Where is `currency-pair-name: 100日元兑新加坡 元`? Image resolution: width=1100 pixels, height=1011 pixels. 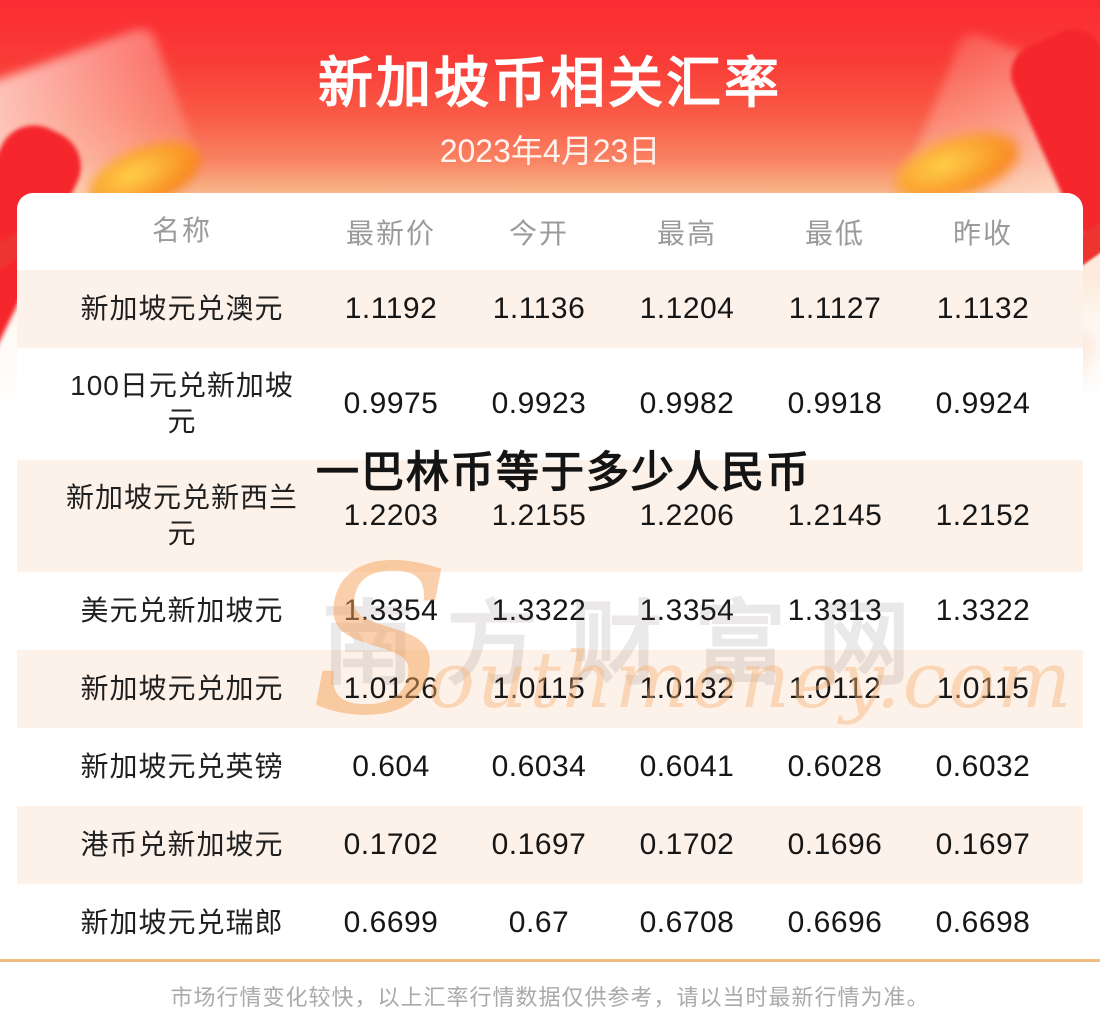
currency-pair-name: 100日元兑新加坡 元 is located at coordinates (182, 403).